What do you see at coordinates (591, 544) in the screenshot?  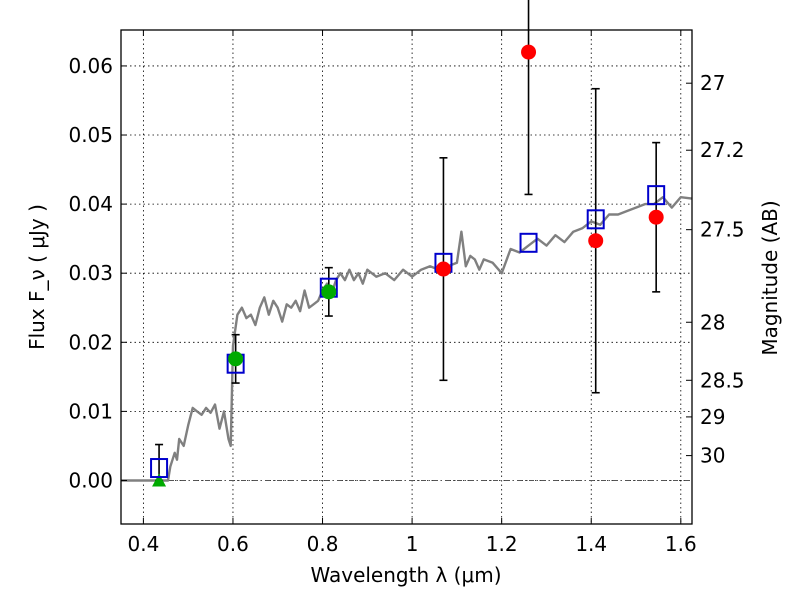 I see `x-tick-label: 1.4` at bounding box center [591, 544].